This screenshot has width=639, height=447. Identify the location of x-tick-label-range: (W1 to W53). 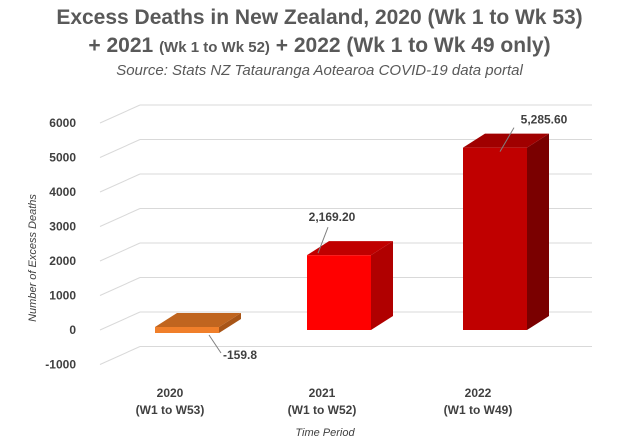
(170, 410).